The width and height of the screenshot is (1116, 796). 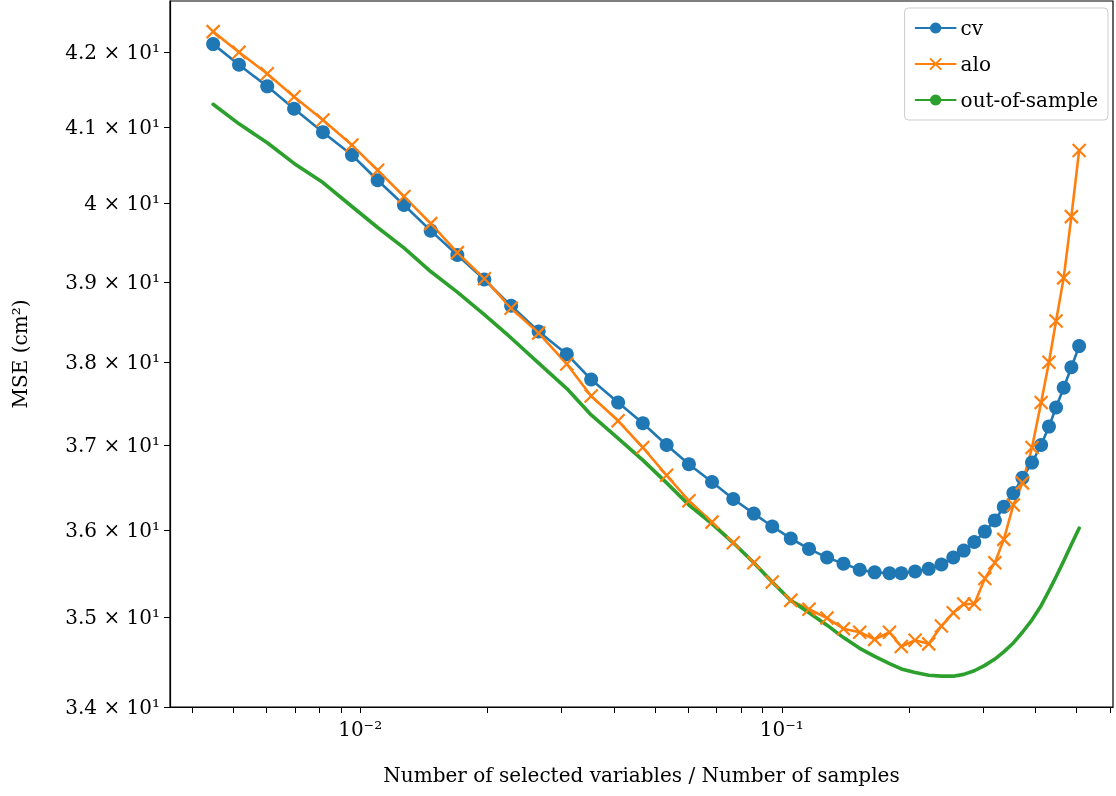 What do you see at coordinates (112, 362) in the screenshot?
I see `y-tick-label: 3.8 × 10¹` at bounding box center [112, 362].